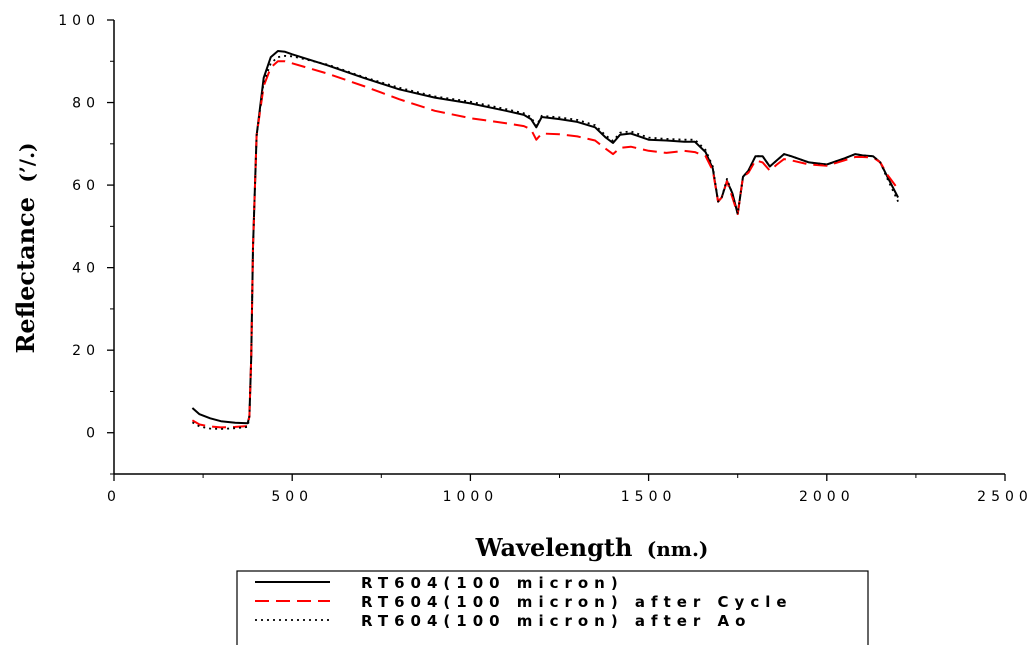 The image size is (1036, 645). Describe the element at coordinates (1005, 497) in the screenshot. I see `x-tick-label: 2500` at that location.